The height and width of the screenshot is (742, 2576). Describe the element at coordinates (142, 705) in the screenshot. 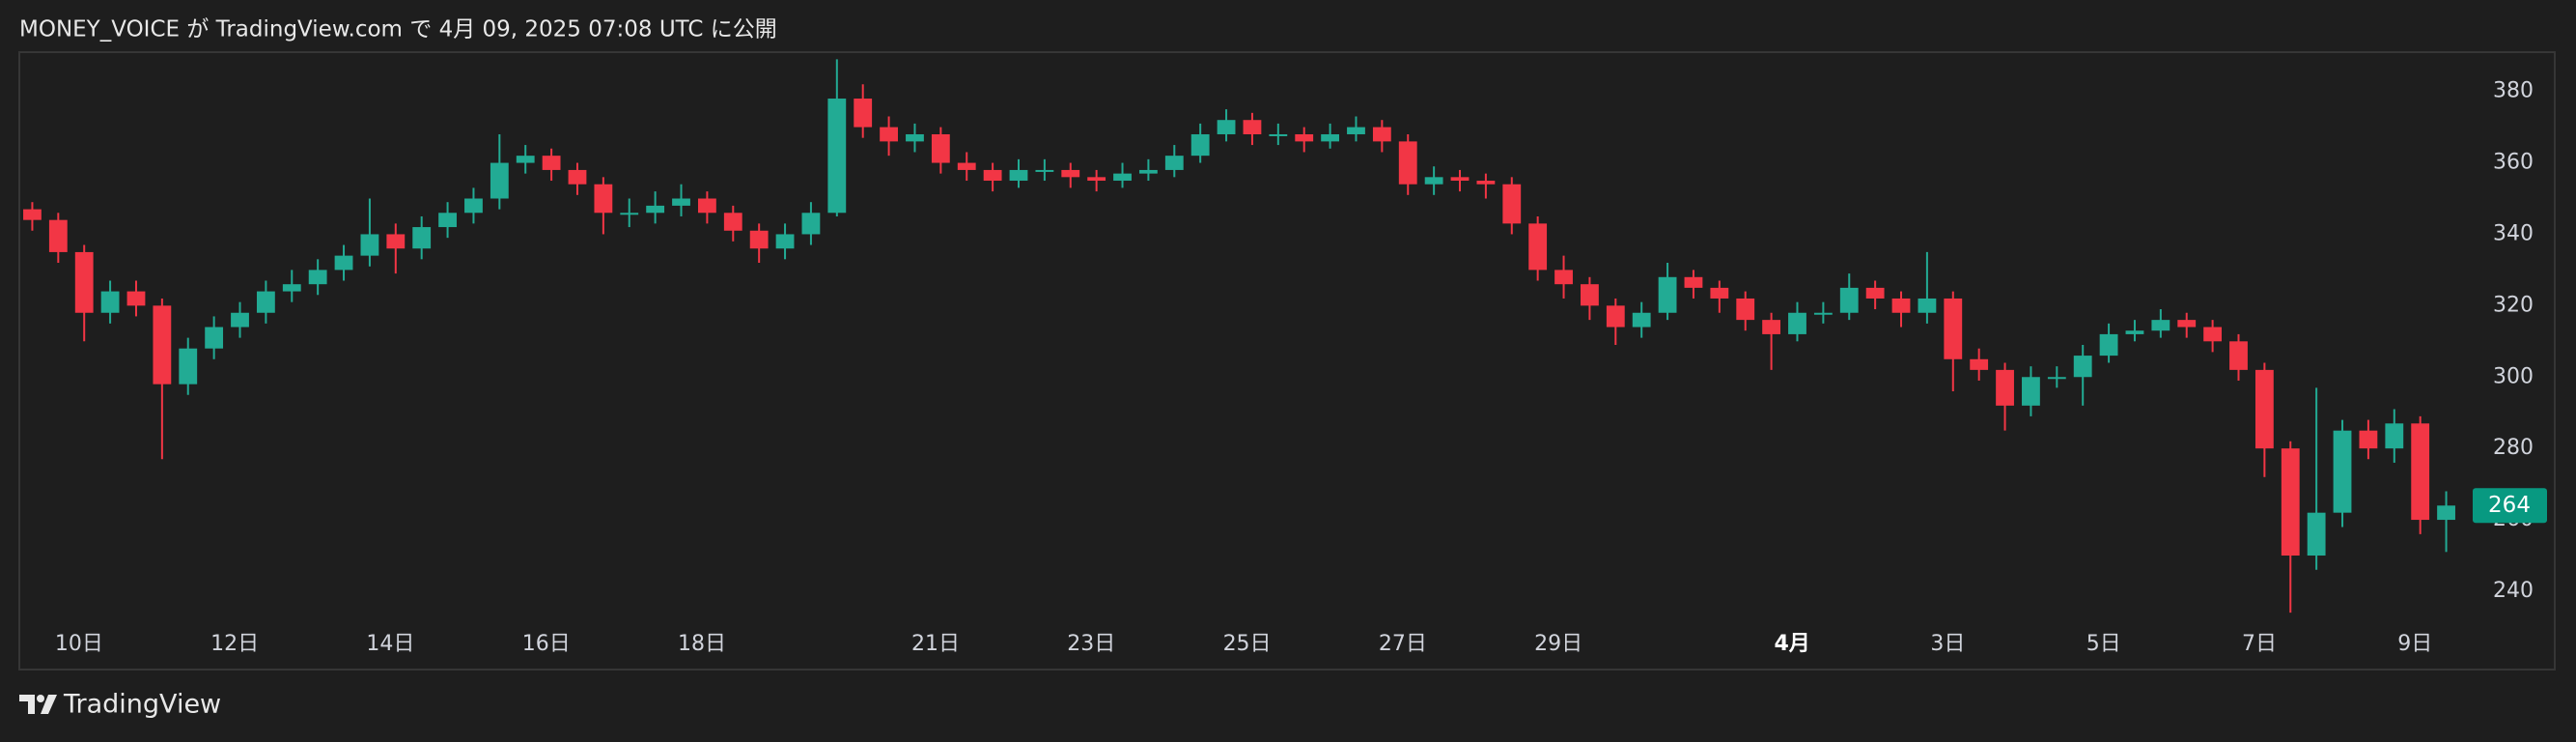

I see `brand-name: TradingView` at that location.